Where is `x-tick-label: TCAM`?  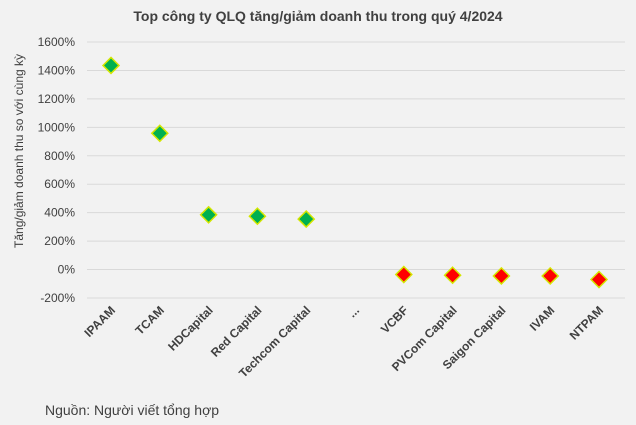
x-tick-label: TCAM is located at coordinates (150, 320).